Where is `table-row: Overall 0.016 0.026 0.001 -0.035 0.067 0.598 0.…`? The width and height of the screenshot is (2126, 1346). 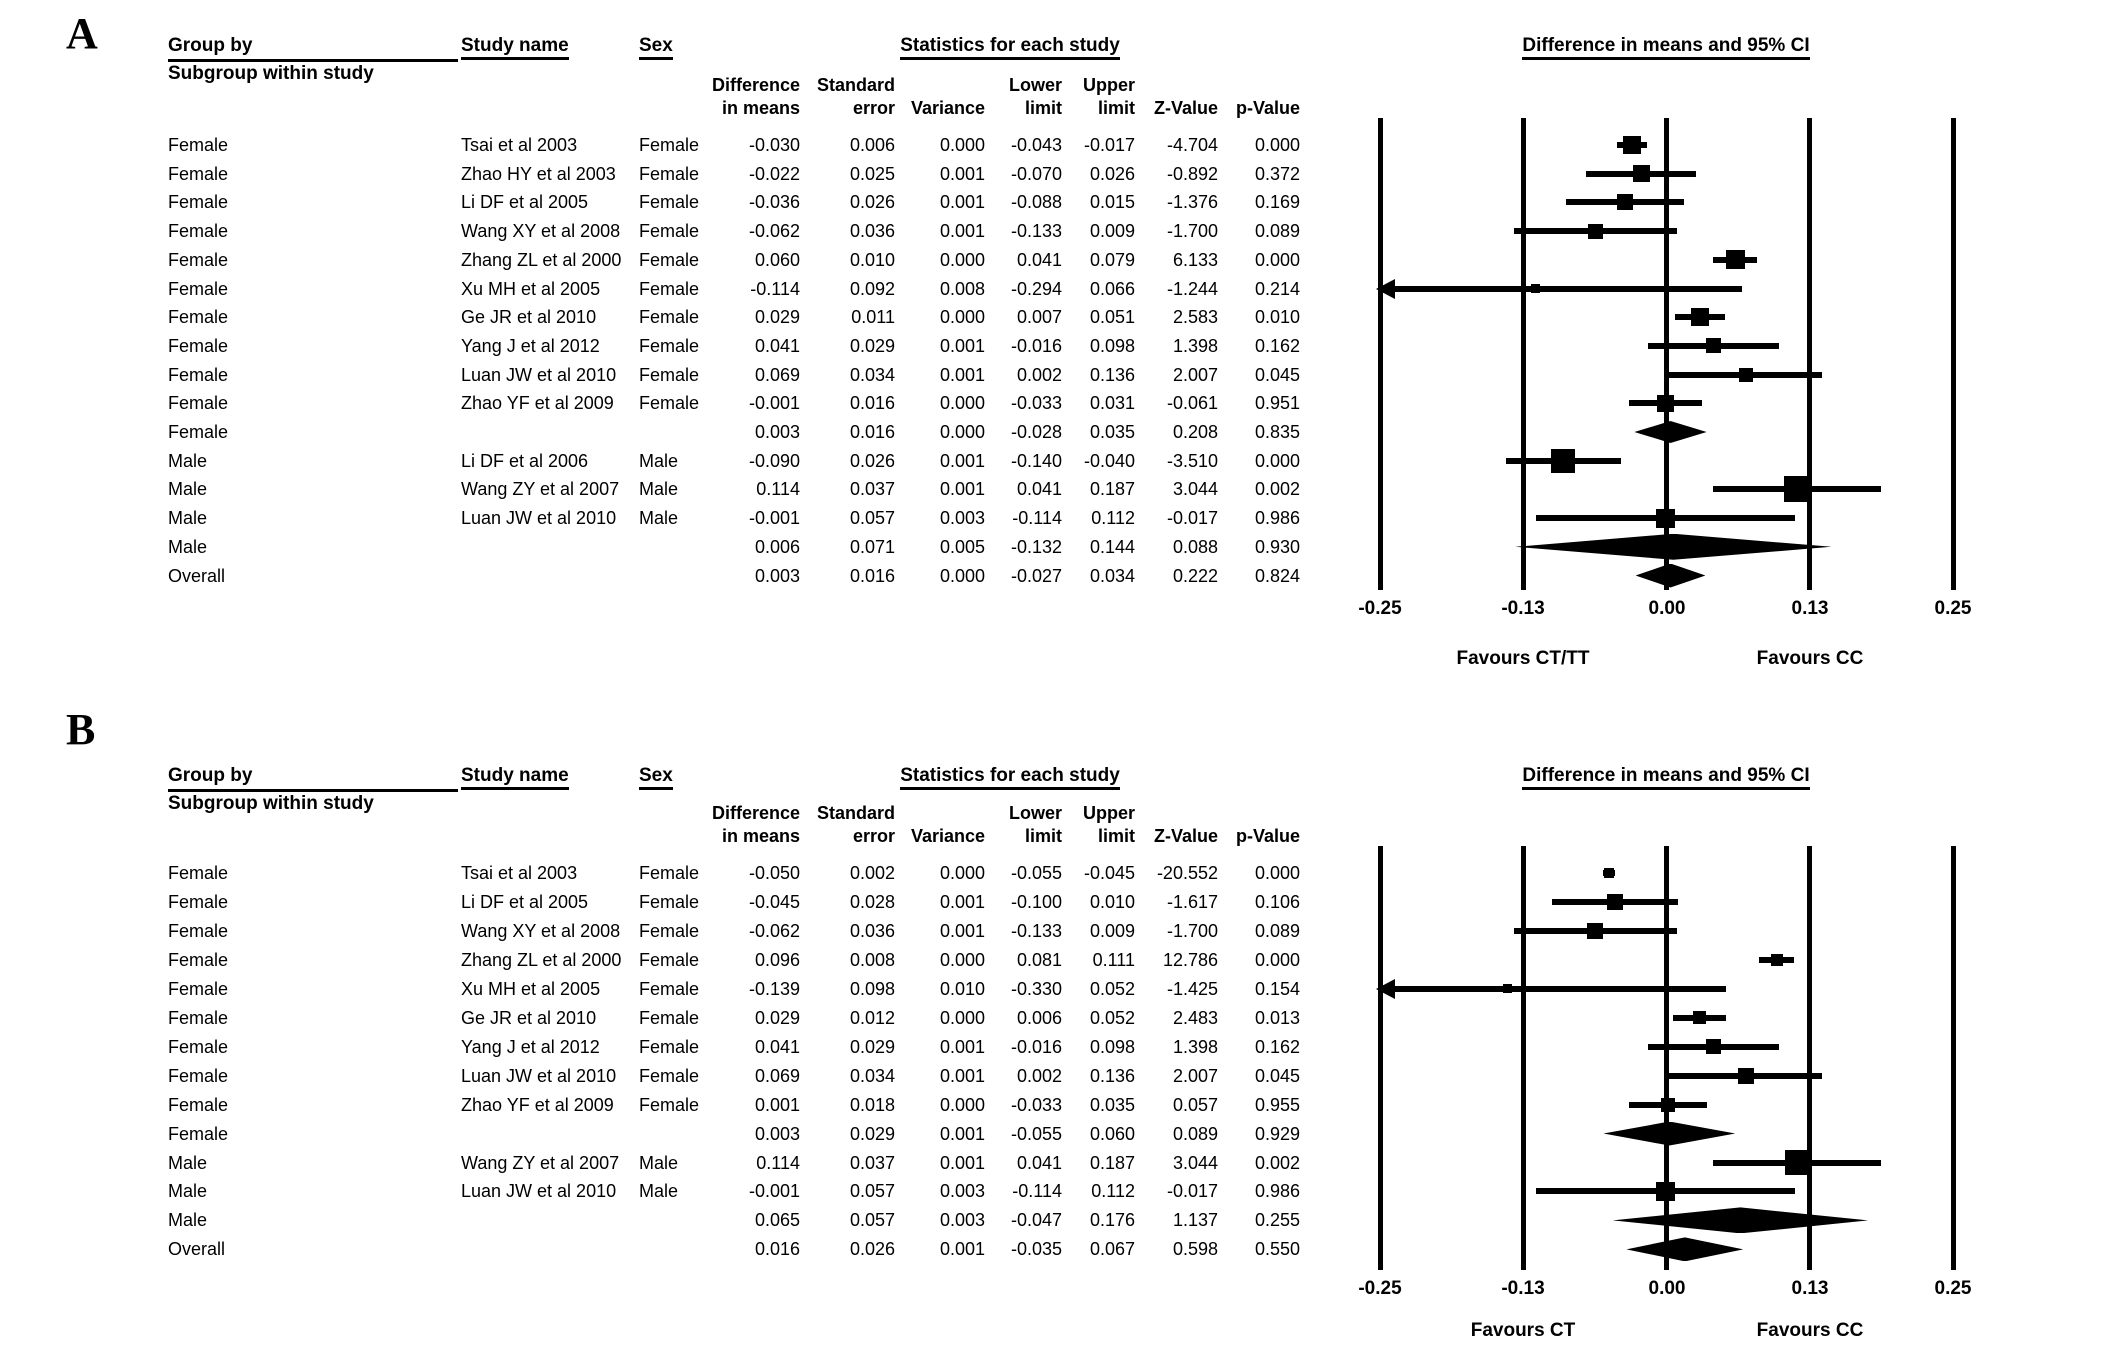
table-row: Overall 0.016 0.026 0.001 -0.035 0.067 0.598 0.… is located at coordinates (660, 1250).